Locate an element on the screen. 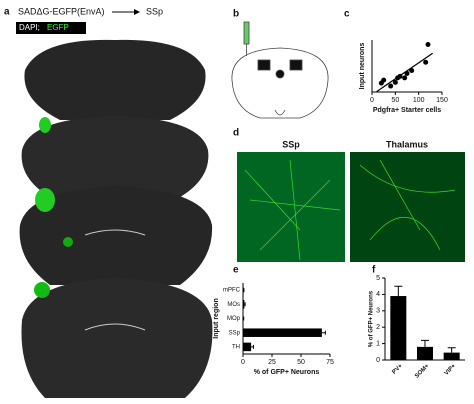  schematic is located at coordinates (280, 70).